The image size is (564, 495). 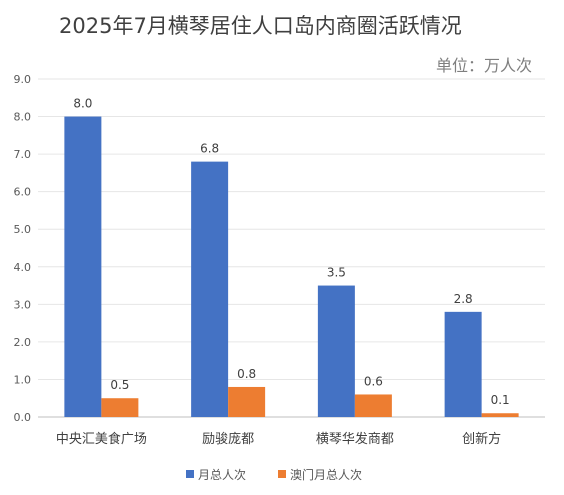 What do you see at coordinates (23, 379) in the screenshot?
I see `y-tick-label: 1.0` at bounding box center [23, 379].